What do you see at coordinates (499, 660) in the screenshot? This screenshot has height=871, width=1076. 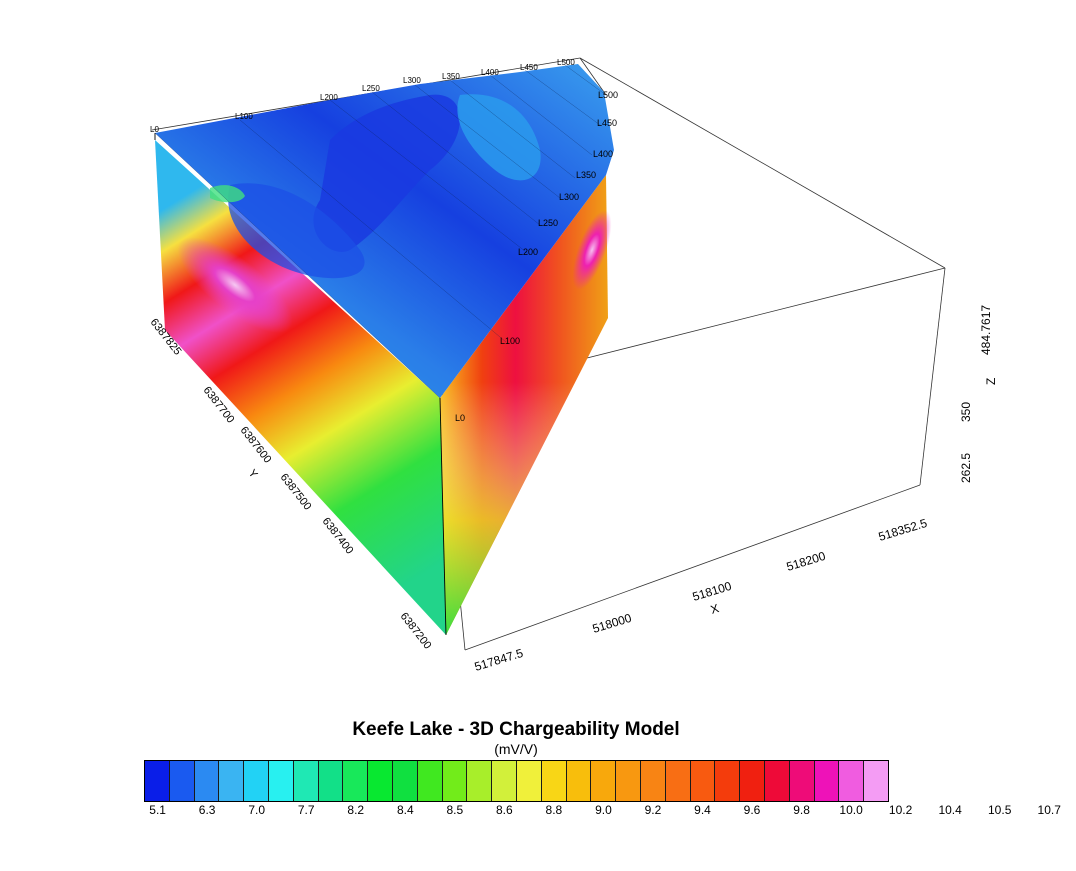 I see `x-tick: 517847.5` at bounding box center [499, 660].